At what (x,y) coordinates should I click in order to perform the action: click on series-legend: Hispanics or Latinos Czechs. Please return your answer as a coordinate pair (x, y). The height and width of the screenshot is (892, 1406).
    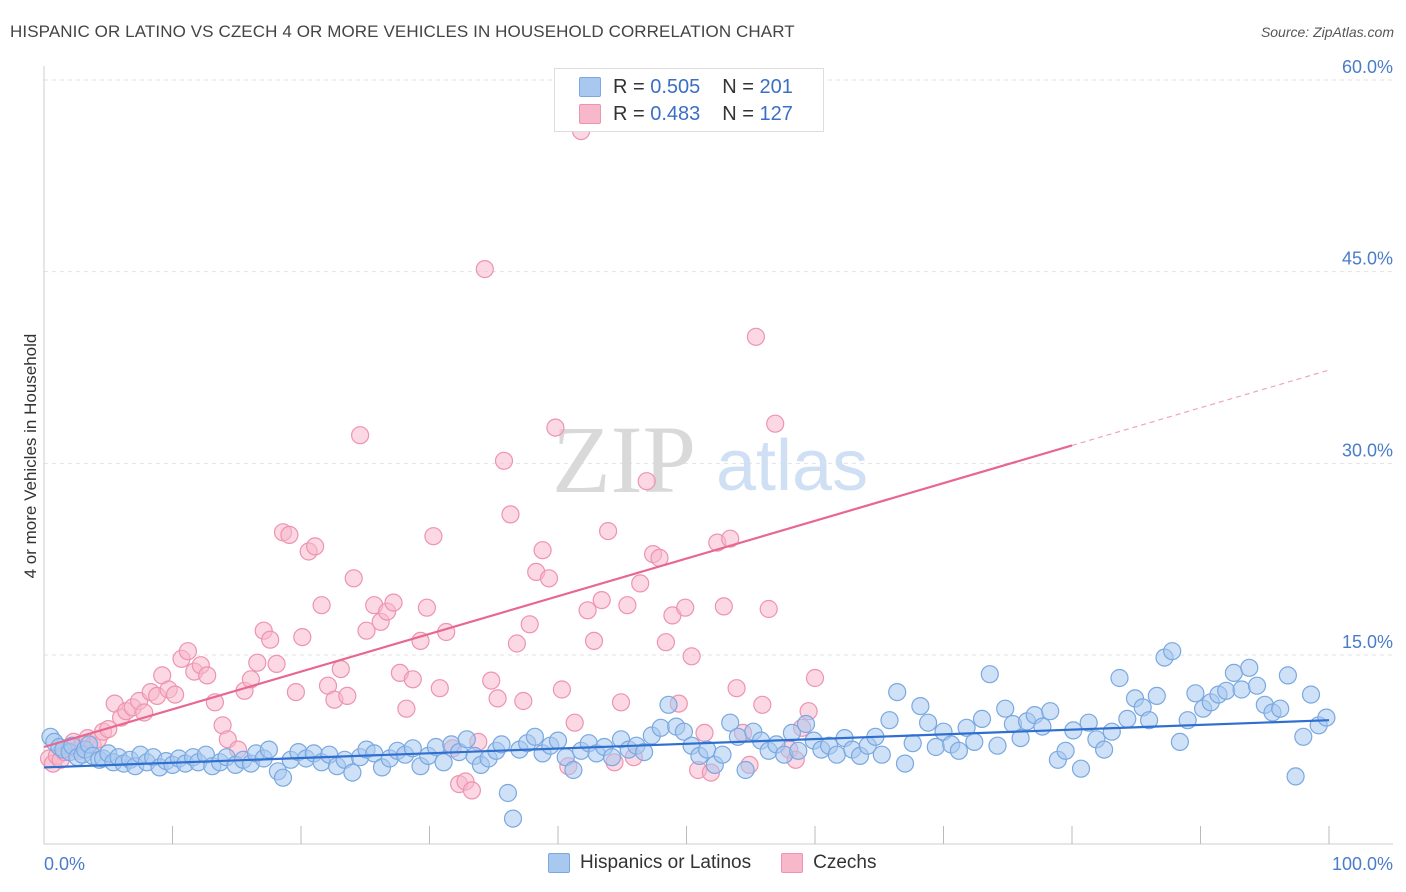
    Looking at the image, I should click on (727, 863).